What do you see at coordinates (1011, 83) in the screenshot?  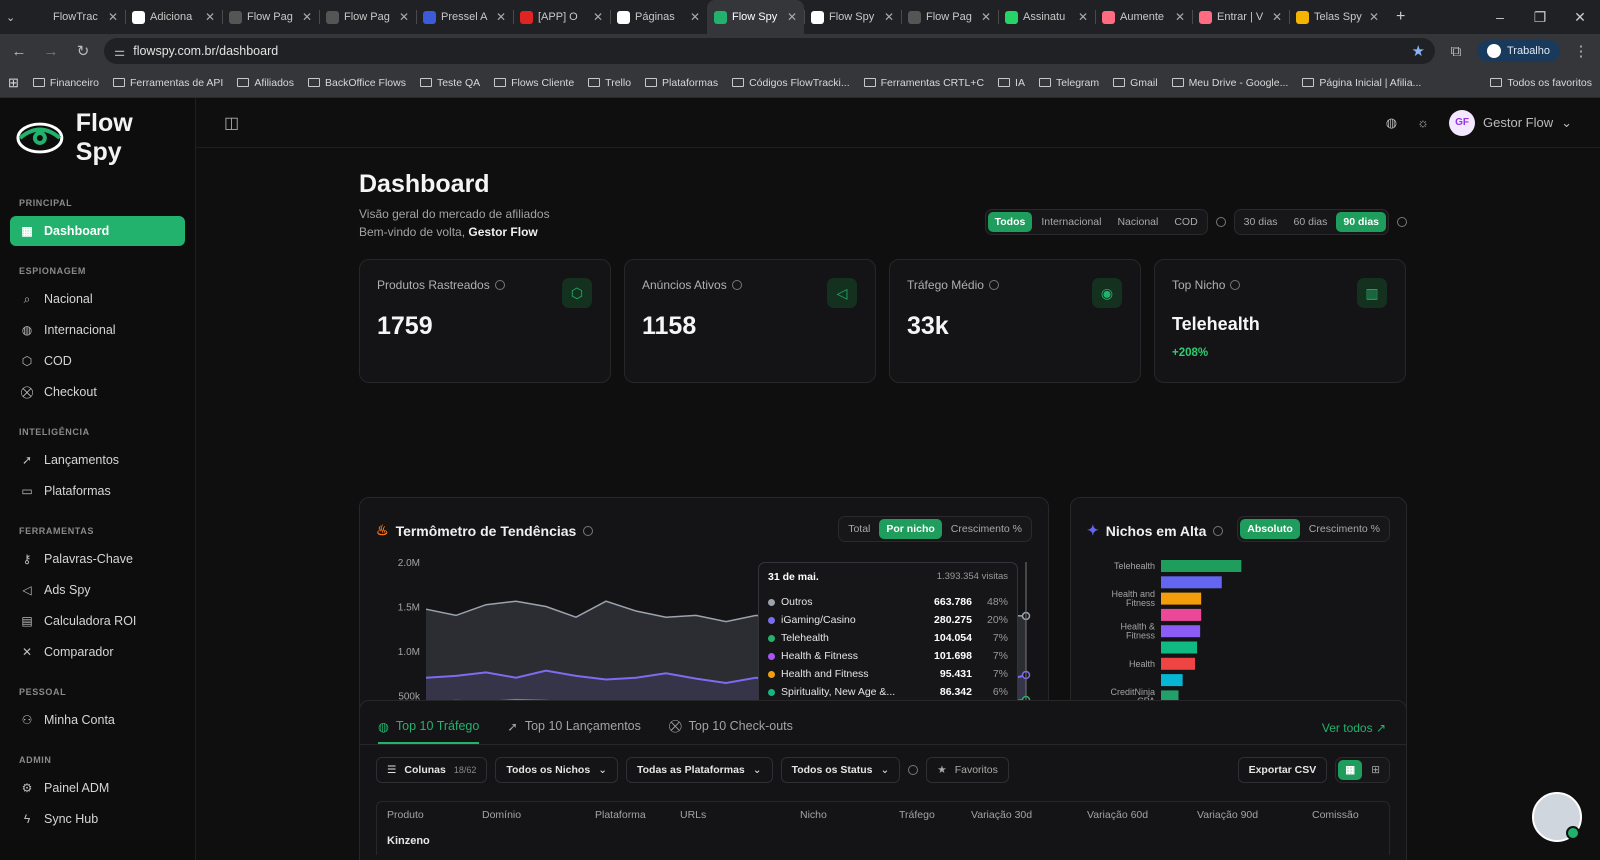 I see `bookmark-item: IA` at bounding box center [1011, 83].